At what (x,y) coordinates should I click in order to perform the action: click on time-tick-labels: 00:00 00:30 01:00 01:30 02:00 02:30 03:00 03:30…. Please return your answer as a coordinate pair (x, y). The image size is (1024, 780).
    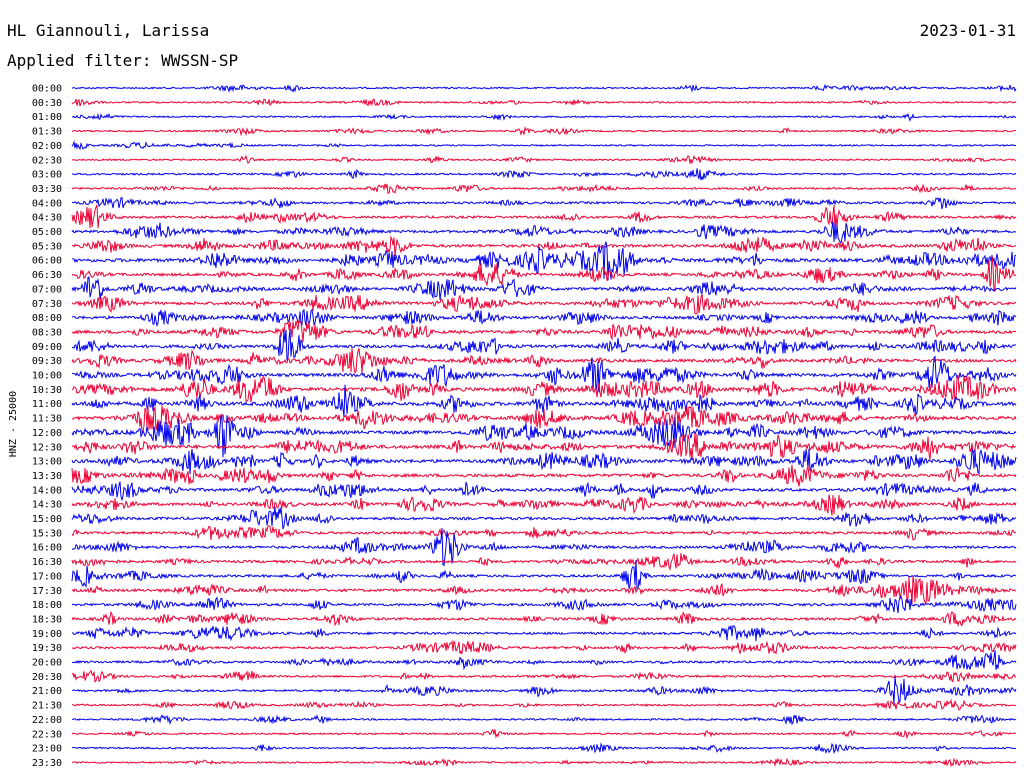
    Looking at the image, I should click on (47, 426).